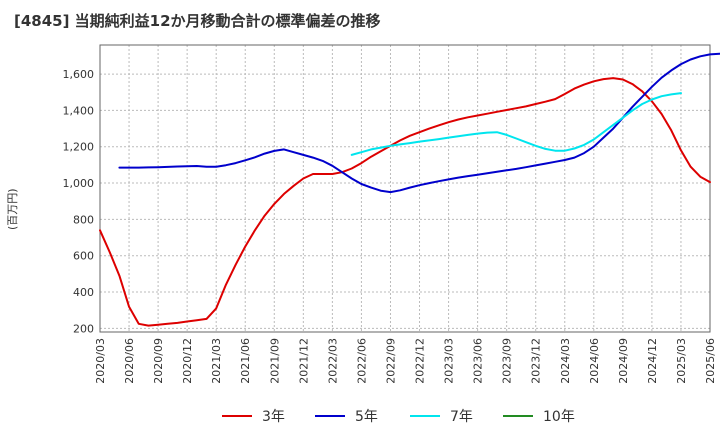 The width and height of the screenshot is (720, 440). What do you see at coordinates (216, 361) in the screenshot?
I see `x-tick-label: 2021/03` at bounding box center [216, 361].